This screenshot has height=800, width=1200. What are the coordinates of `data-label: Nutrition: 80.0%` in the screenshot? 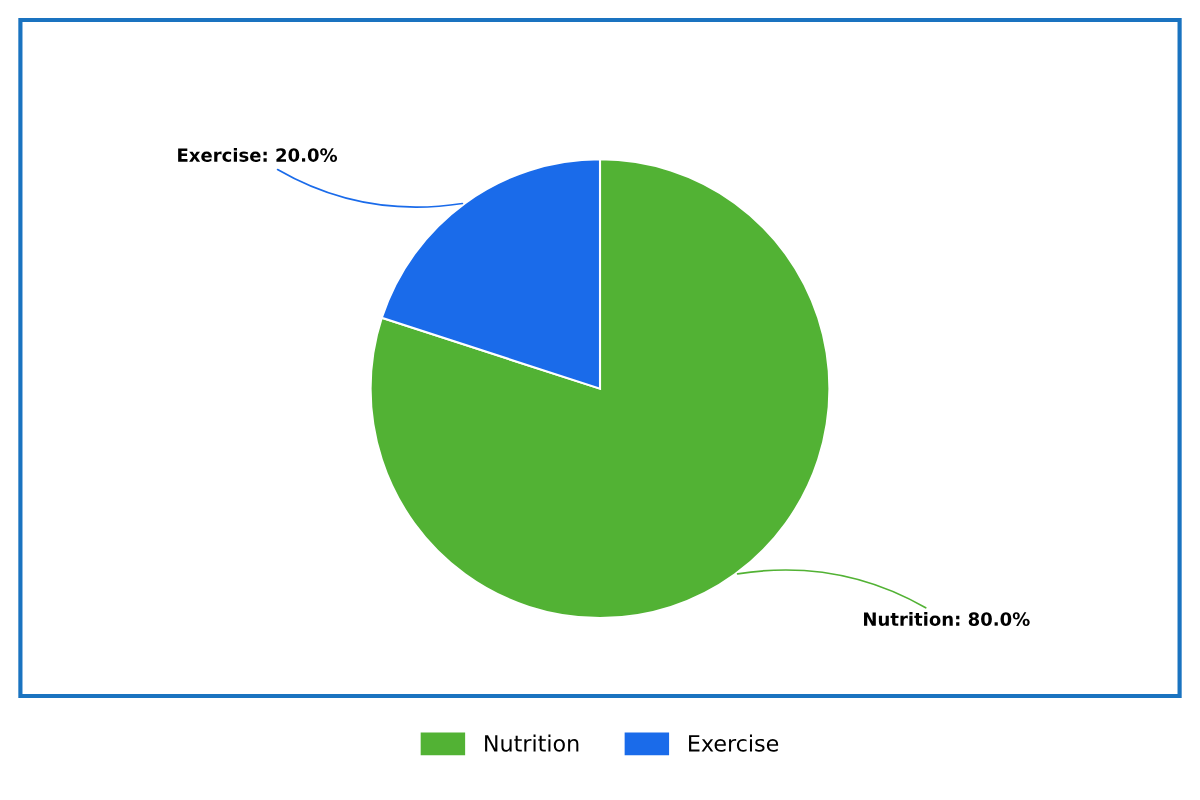 It's located at (947, 618).